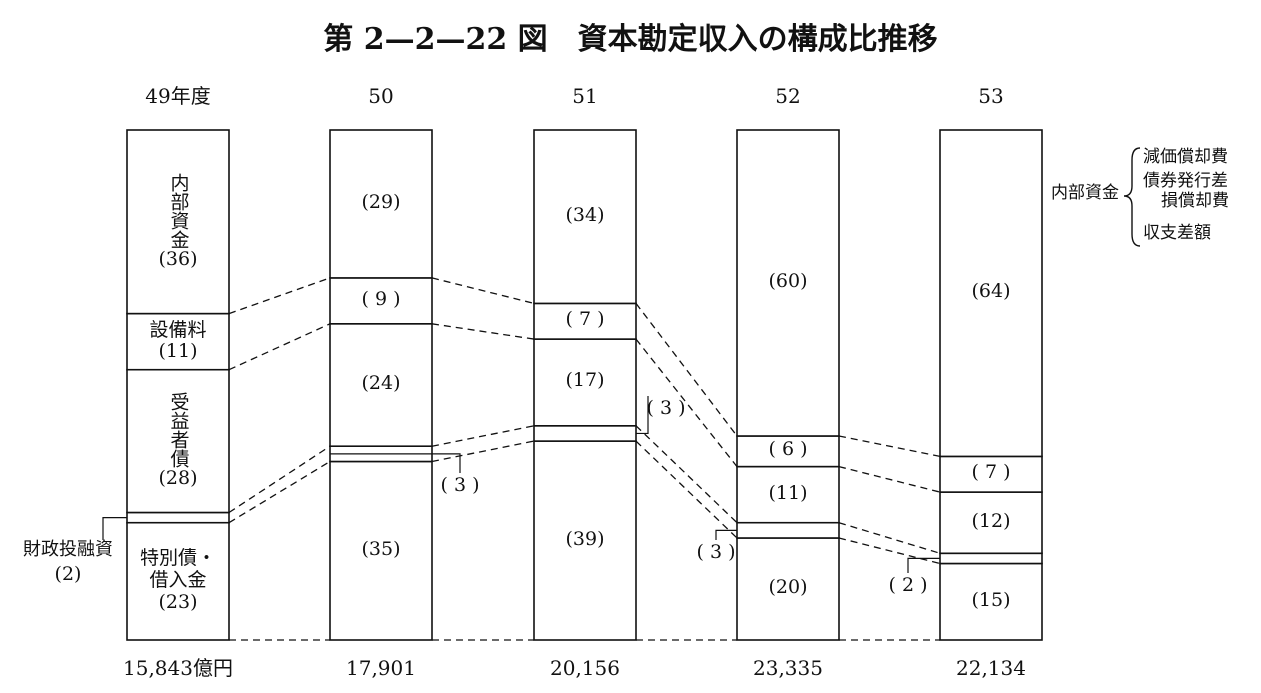 The image size is (1261, 693). I want to click on total-label: 20,156, so click(585, 668).